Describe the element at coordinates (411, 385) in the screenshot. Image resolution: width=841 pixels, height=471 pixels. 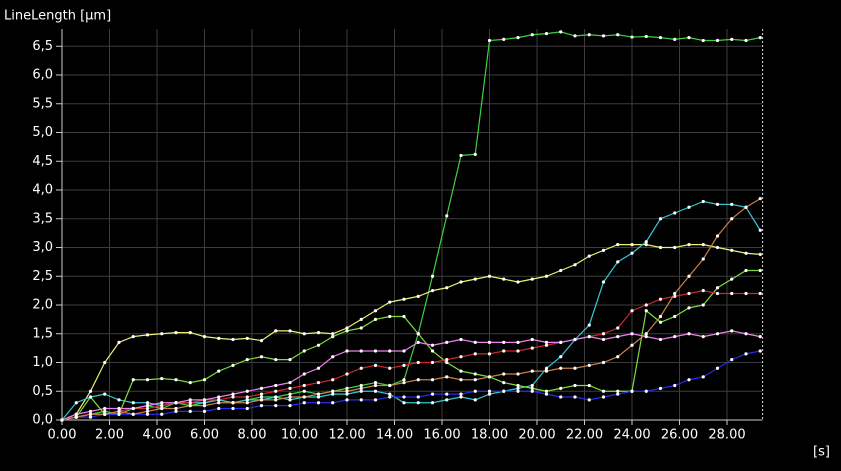
I see `series-line` at that location.